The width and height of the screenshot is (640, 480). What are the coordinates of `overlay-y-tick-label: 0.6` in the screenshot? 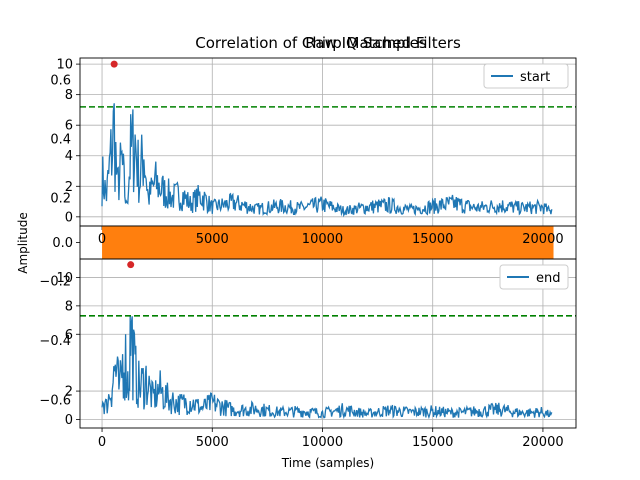 It's located at (60, 81).